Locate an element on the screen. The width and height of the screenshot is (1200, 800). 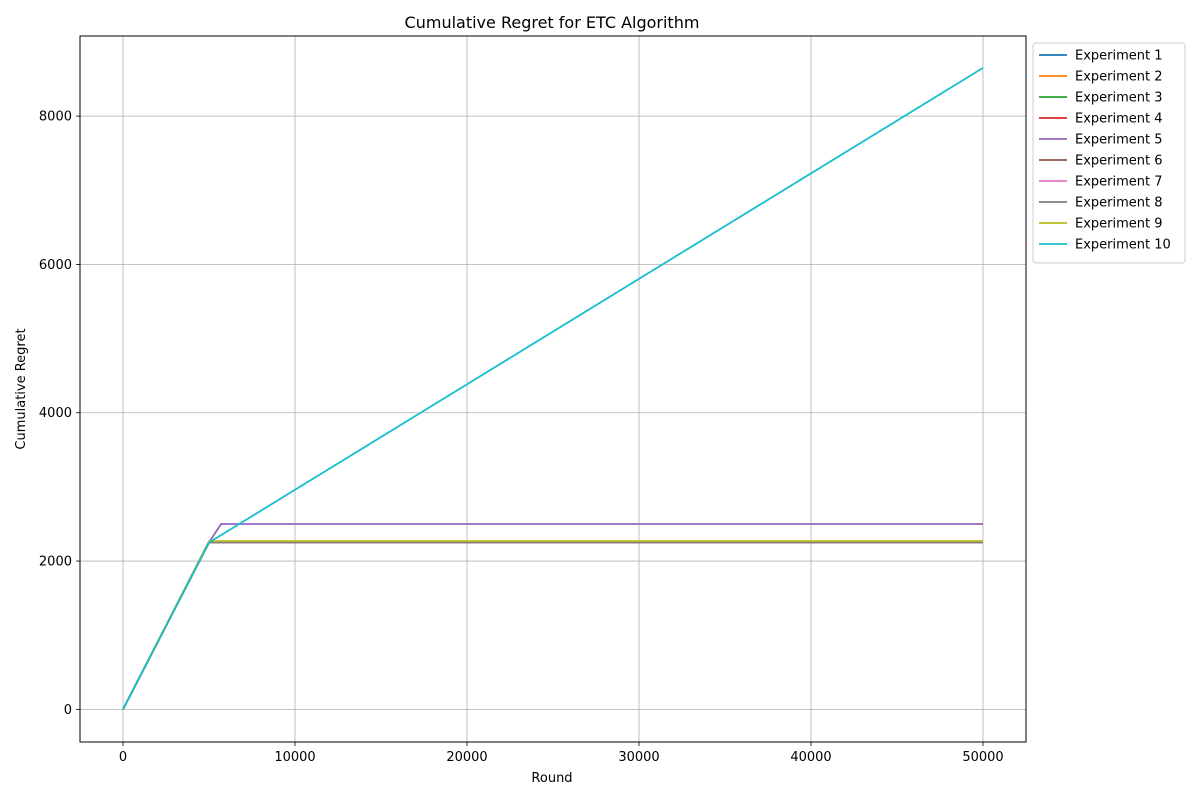
legend-label: Experiment 1 is located at coordinates (1119, 56).